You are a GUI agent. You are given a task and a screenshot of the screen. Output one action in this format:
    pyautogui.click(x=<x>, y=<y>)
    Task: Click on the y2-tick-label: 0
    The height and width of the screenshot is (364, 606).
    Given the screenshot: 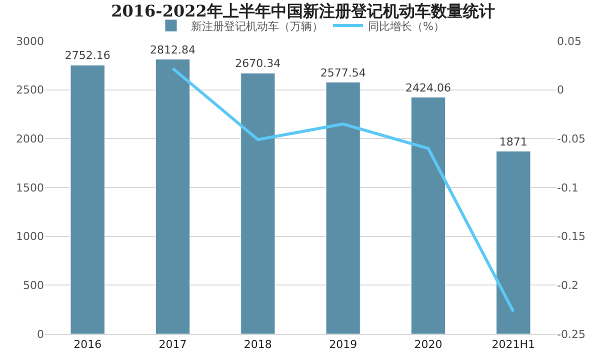 What is the action you would take?
    pyautogui.click(x=560, y=90)
    